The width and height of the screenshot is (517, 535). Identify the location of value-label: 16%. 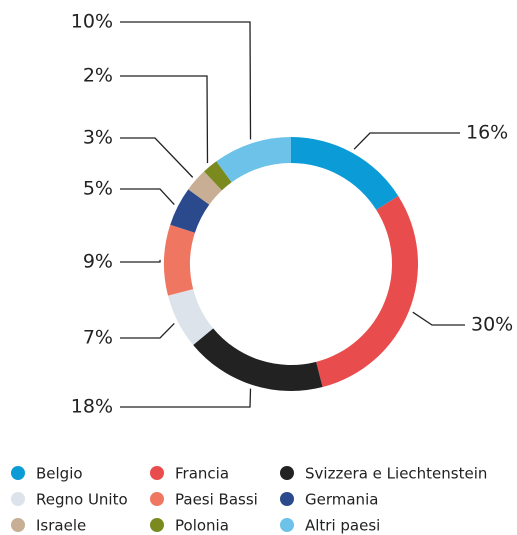
(487, 133).